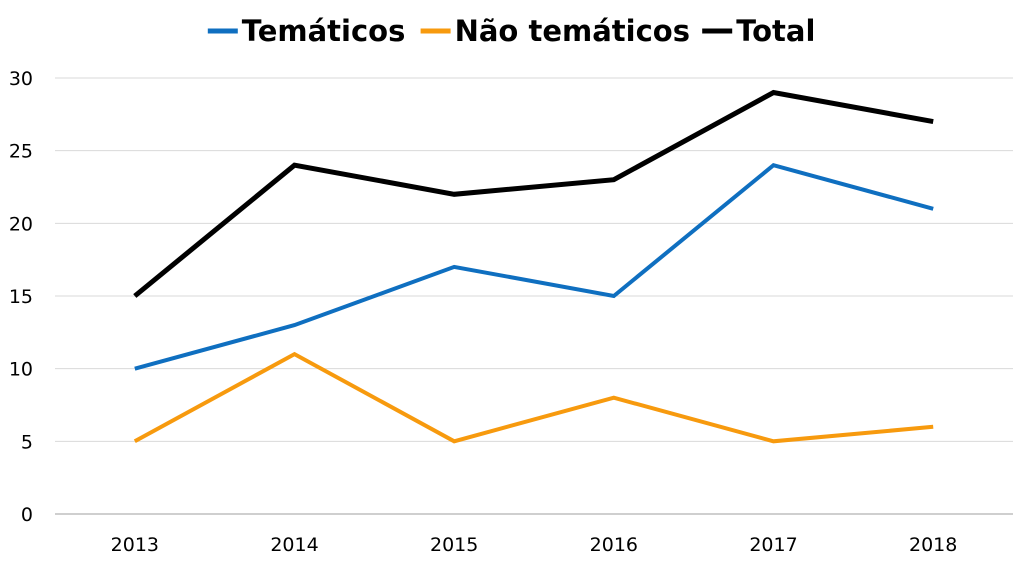 The height and width of the screenshot is (566, 1030). Describe the element at coordinates (27, 515) in the screenshot. I see `y-tick-label: 0` at that location.